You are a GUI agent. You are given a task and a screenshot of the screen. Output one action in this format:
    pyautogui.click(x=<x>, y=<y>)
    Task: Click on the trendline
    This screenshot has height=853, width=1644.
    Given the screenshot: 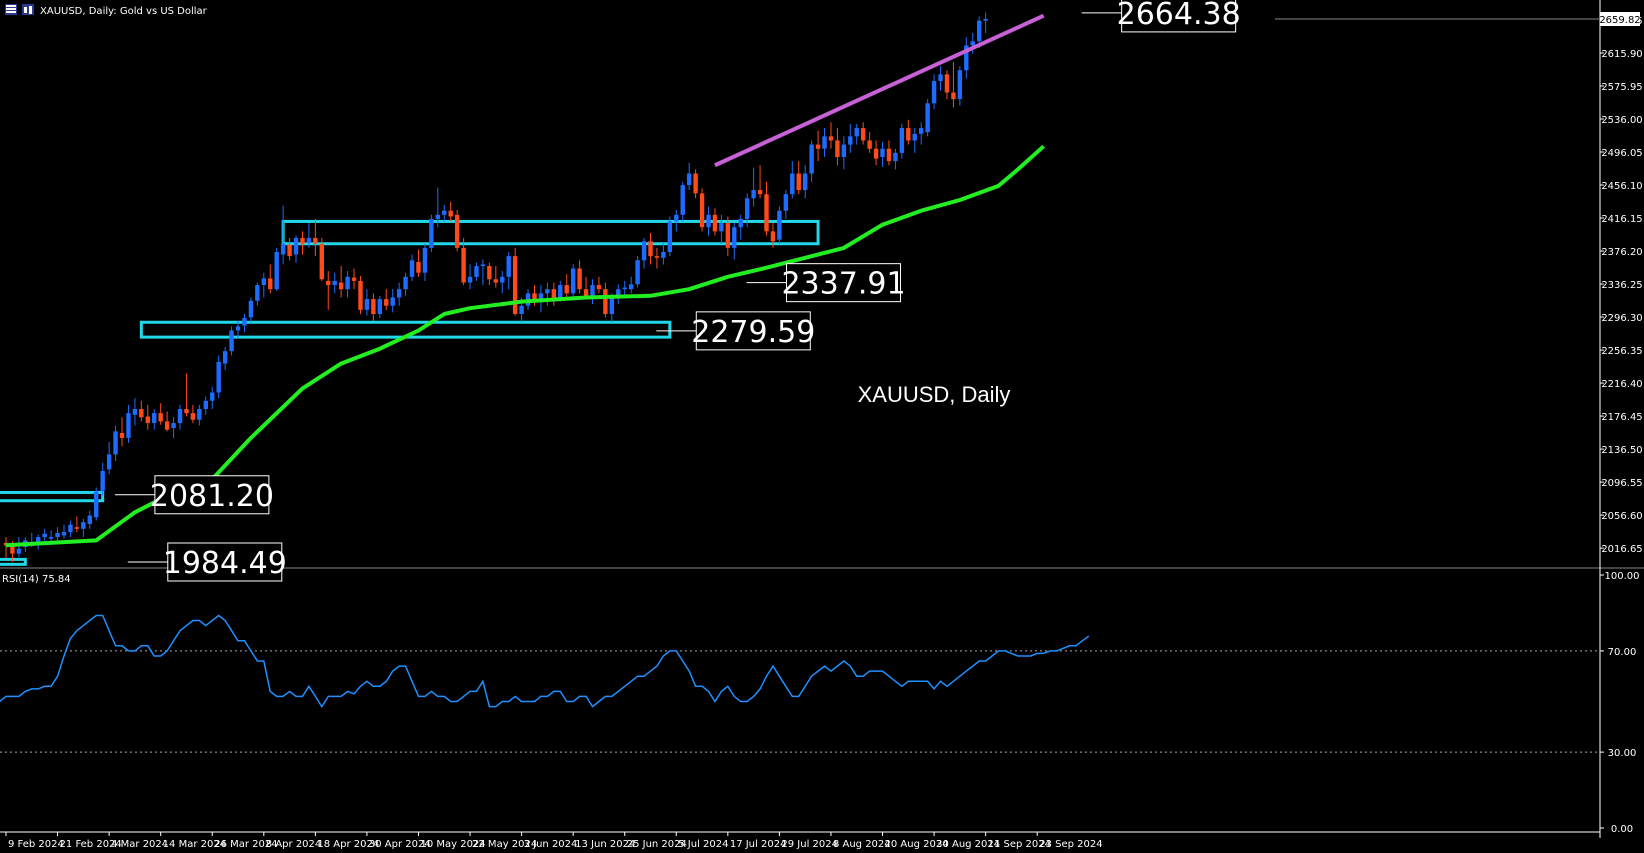 What is the action you would take?
    pyautogui.click(x=879, y=90)
    